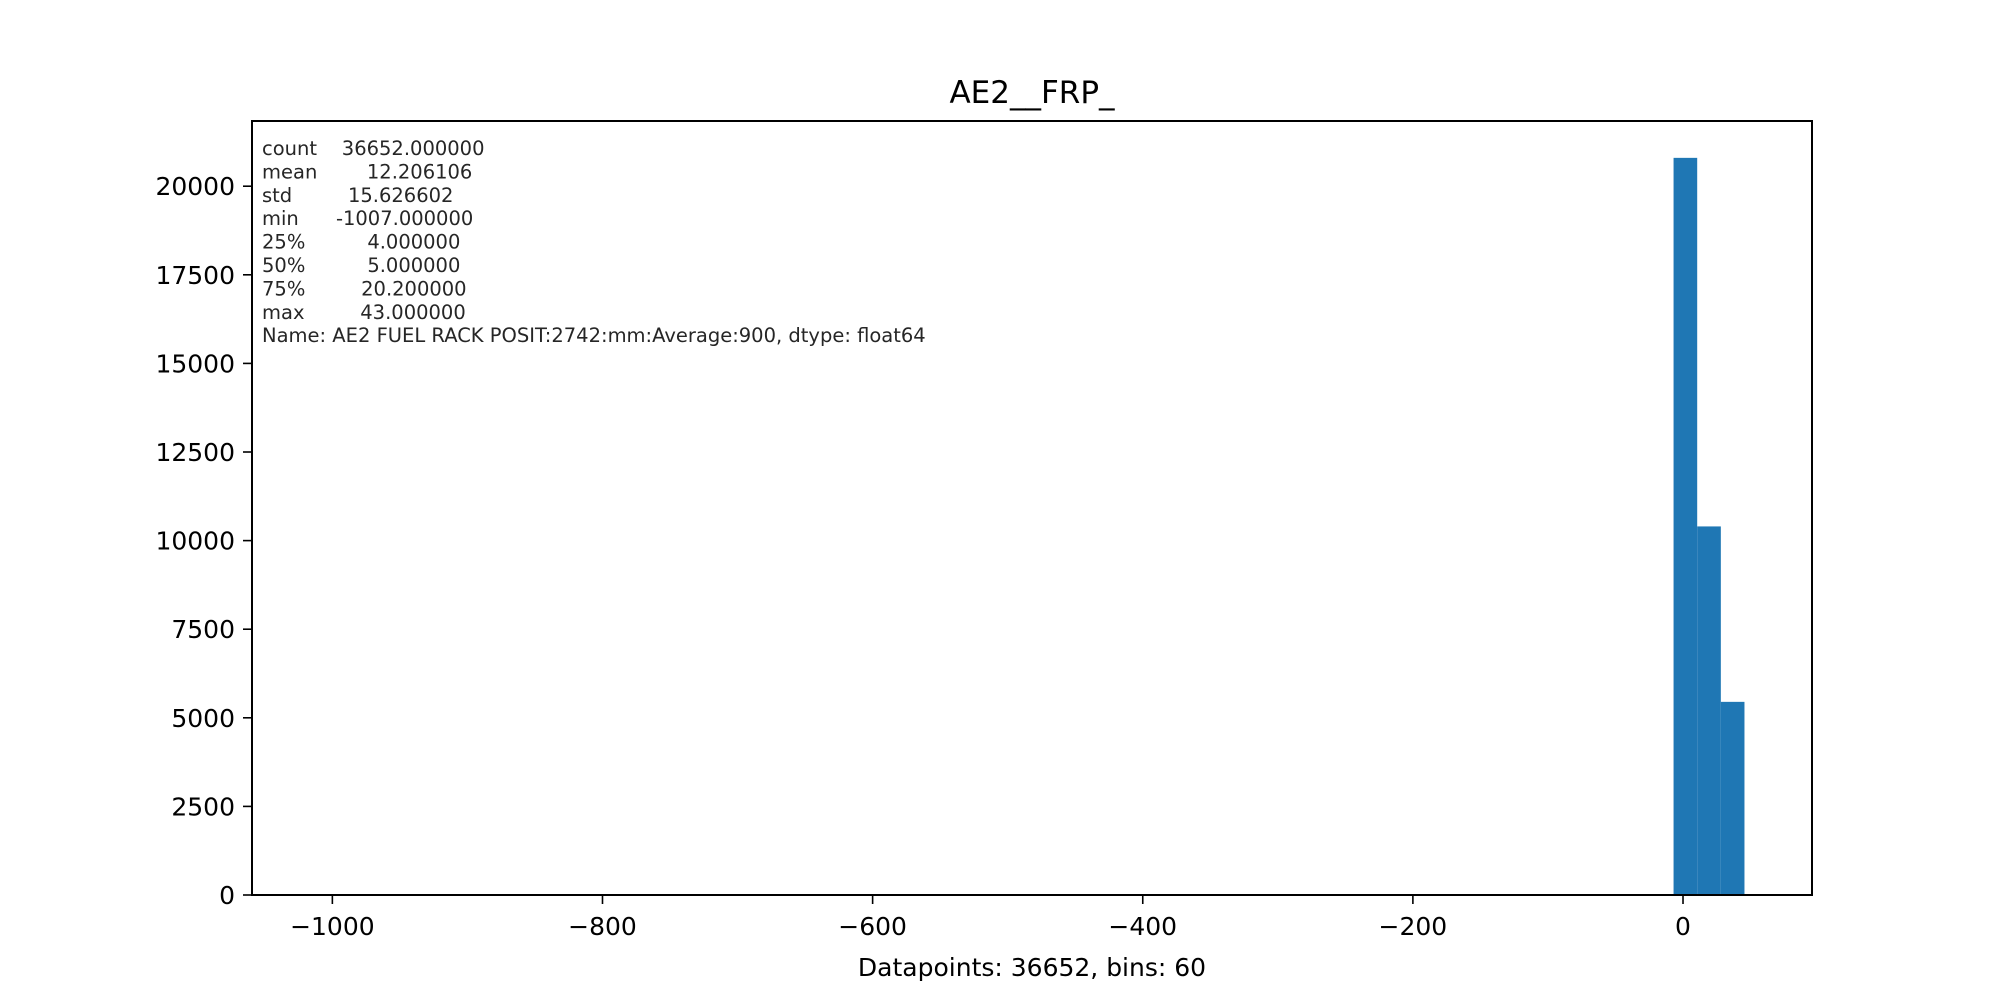 This screenshot has width=2000, height=1000. I want to click on y-axis: 0 2500 5000 7500 10000 12500 15000 17500 20000, so click(203, 541).